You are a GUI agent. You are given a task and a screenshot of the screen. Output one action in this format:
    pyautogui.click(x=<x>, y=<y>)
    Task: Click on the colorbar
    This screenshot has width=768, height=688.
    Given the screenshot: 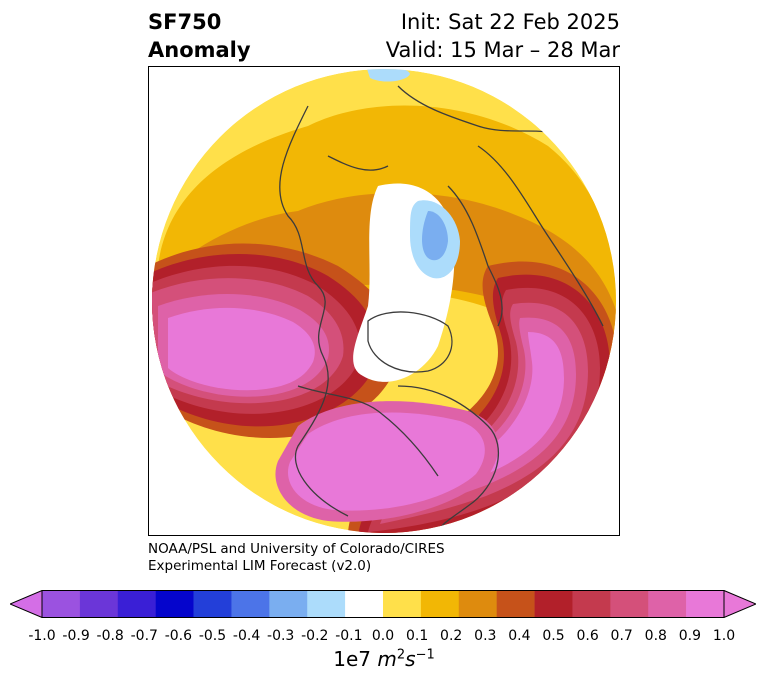 What is the action you would take?
    pyautogui.click(x=383, y=604)
    